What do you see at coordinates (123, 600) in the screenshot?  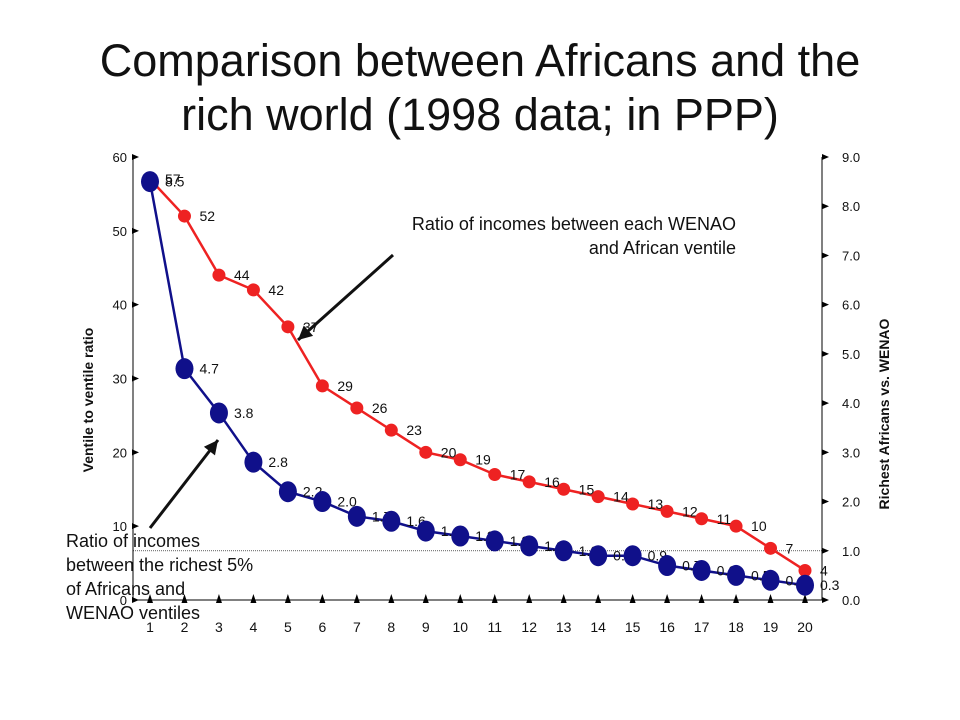 I see `y-left-tick-label: 0` at bounding box center [123, 600].